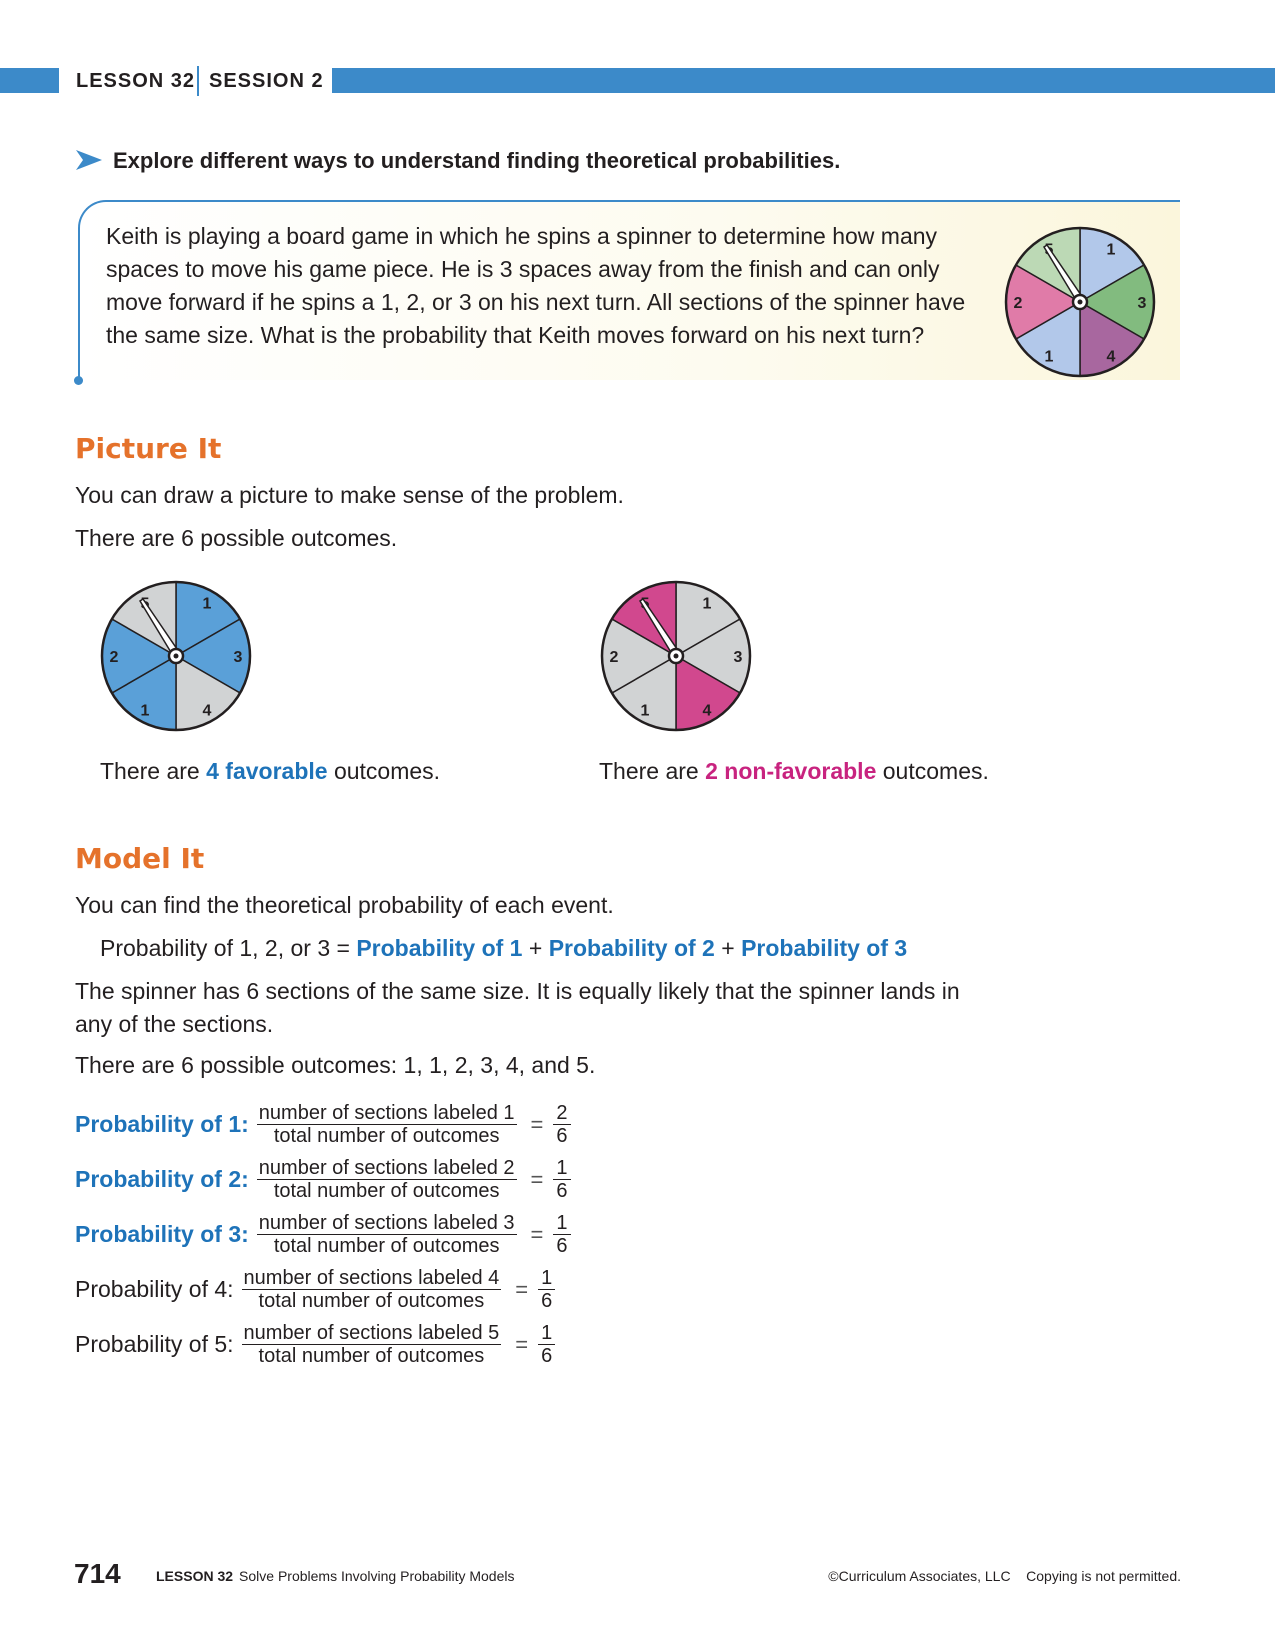 The image size is (1275, 1632). What do you see at coordinates (148, 448) in the screenshot?
I see `picture-it-title: Picture It` at bounding box center [148, 448].